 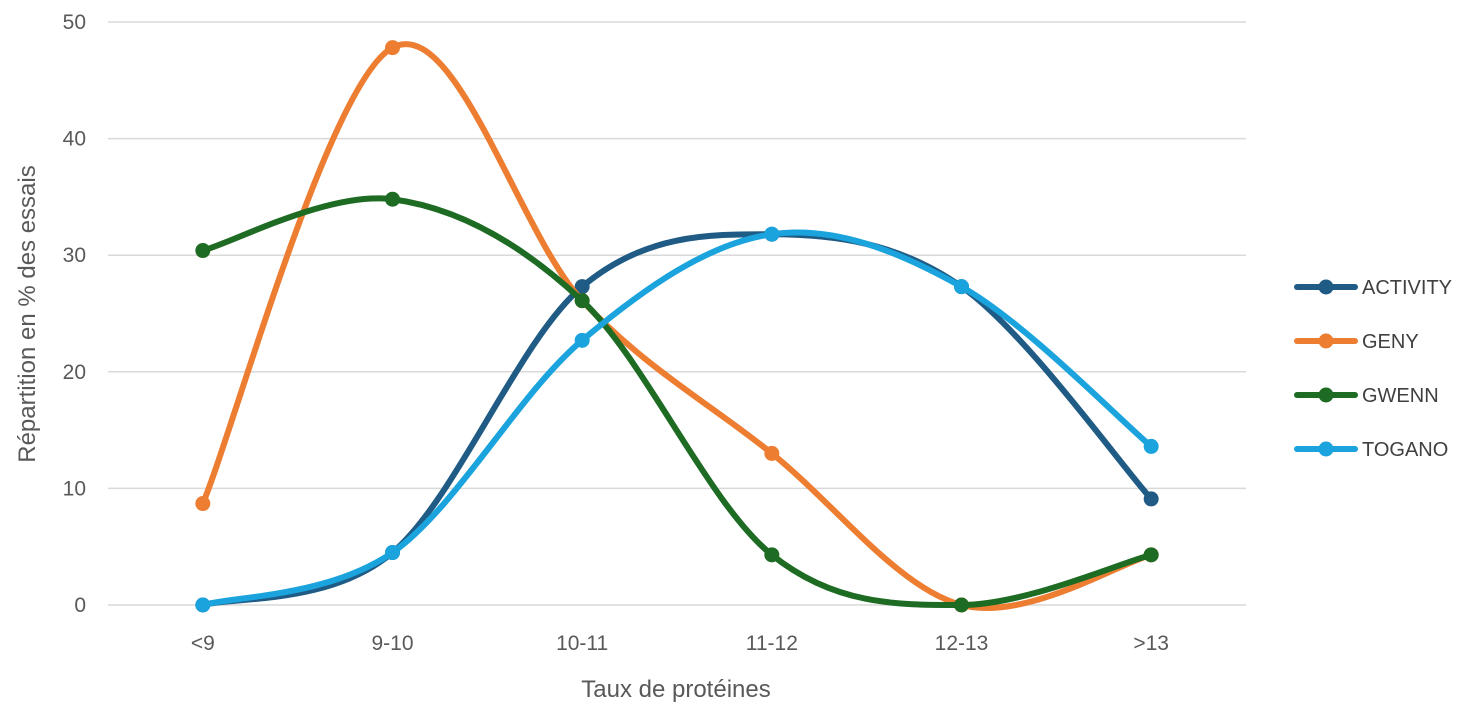 I want to click on y-tick-label: 50, so click(x=74, y=22).